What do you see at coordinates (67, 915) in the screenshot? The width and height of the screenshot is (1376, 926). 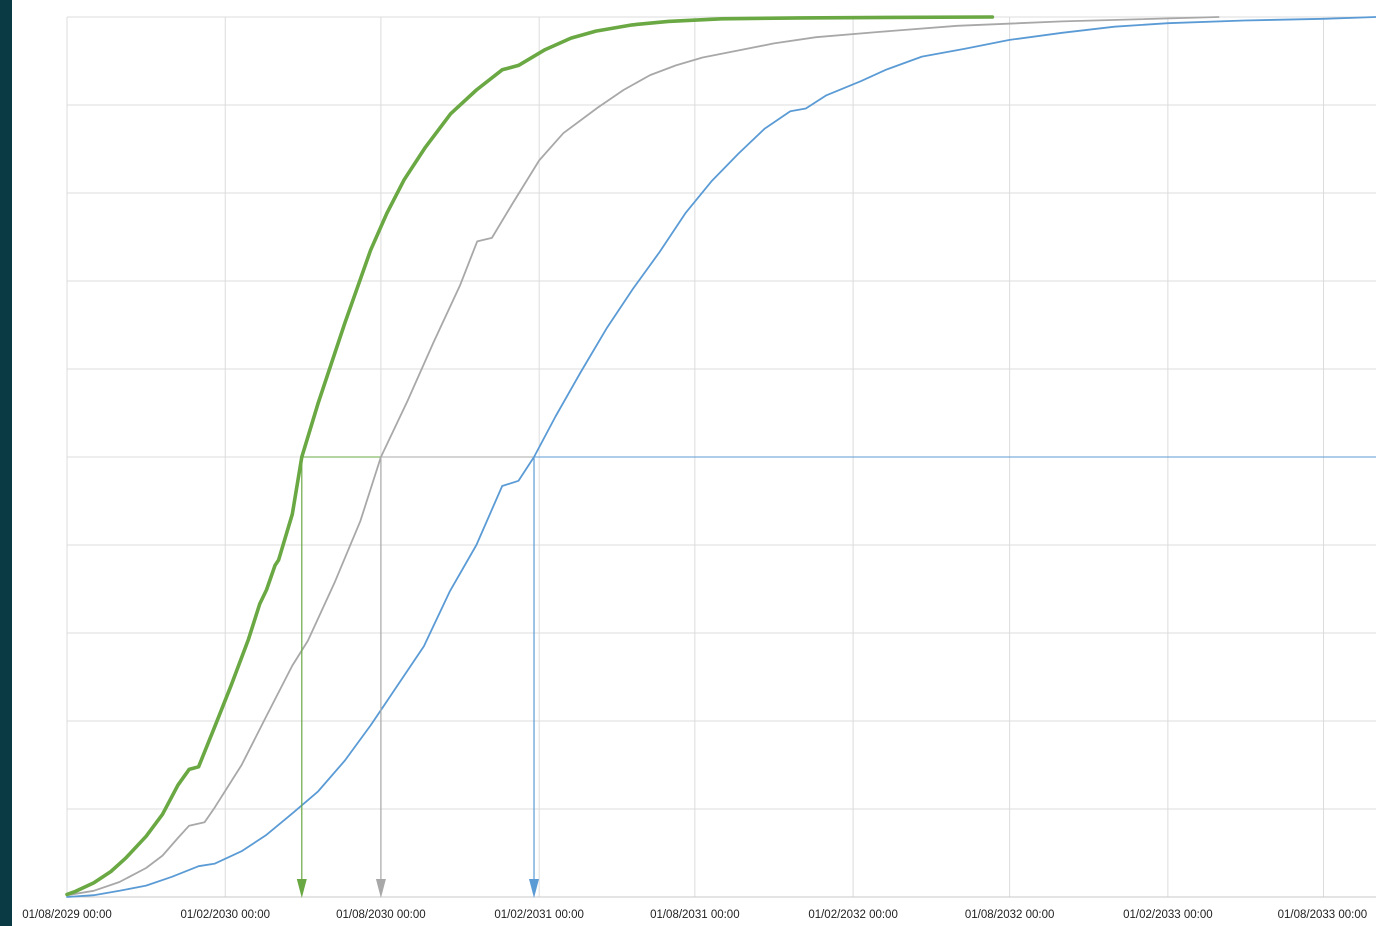 I see `x-tick-label: 01/08/2029 00:00` at bounding box center [67, 915].